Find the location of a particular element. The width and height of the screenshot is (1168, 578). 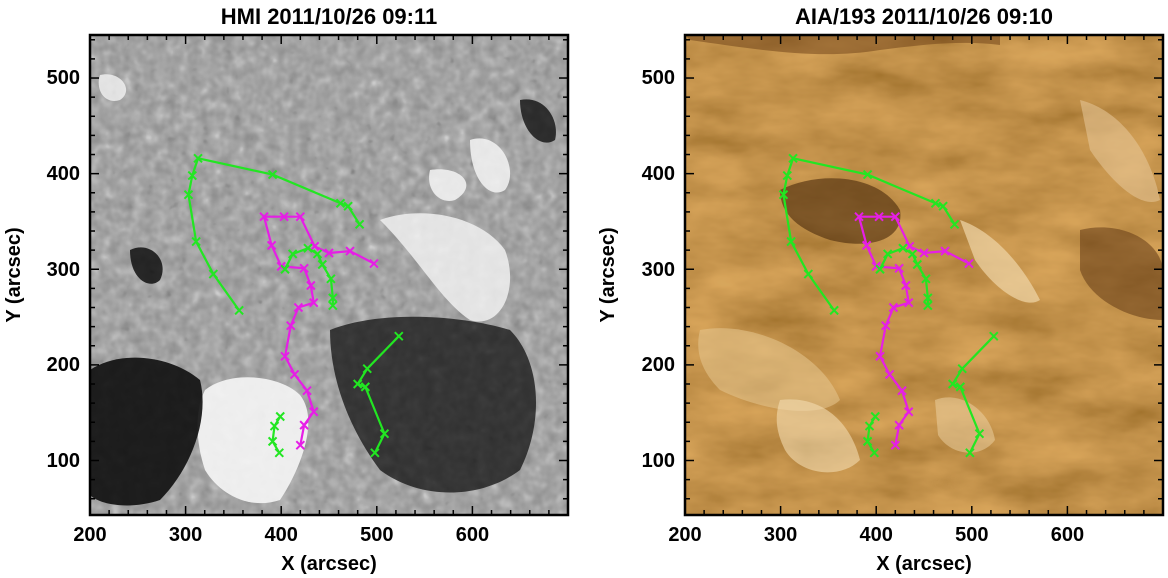

hmi-xtick-300: 300 is located at coordinates (185, 535).